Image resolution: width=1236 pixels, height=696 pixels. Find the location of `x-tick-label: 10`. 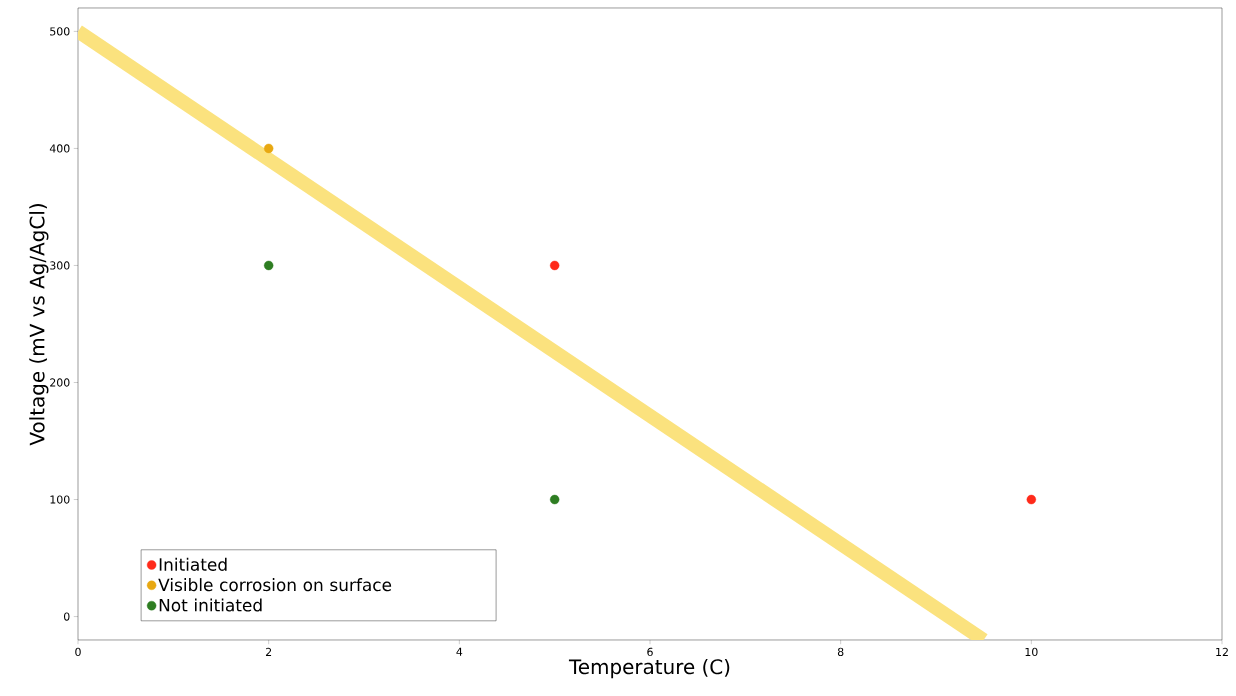

x-tick-label: 10 is located at coordinates (1031, 652).